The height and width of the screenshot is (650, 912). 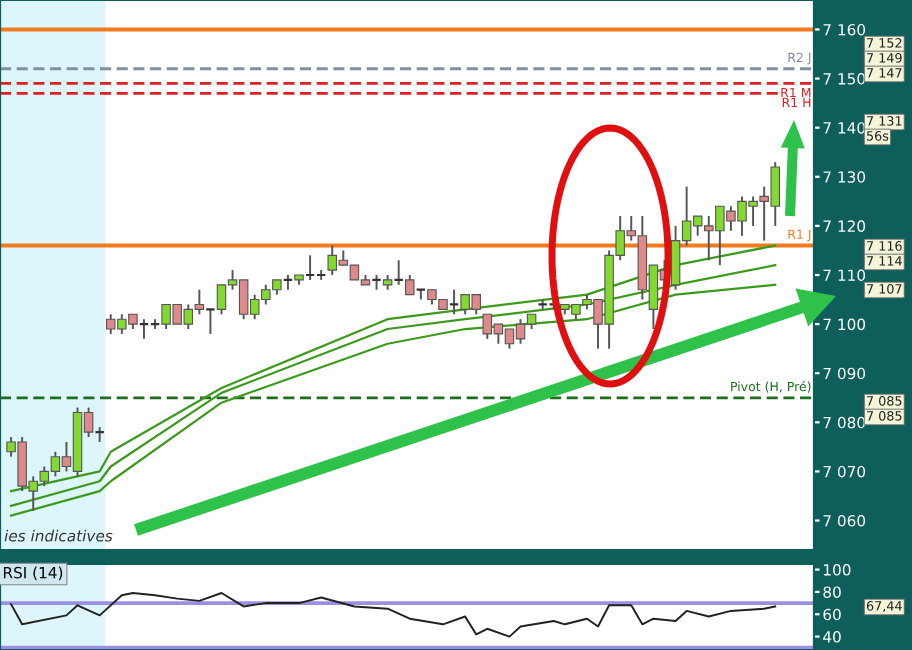 I want to click on line-series, so click(x=393, y=615).